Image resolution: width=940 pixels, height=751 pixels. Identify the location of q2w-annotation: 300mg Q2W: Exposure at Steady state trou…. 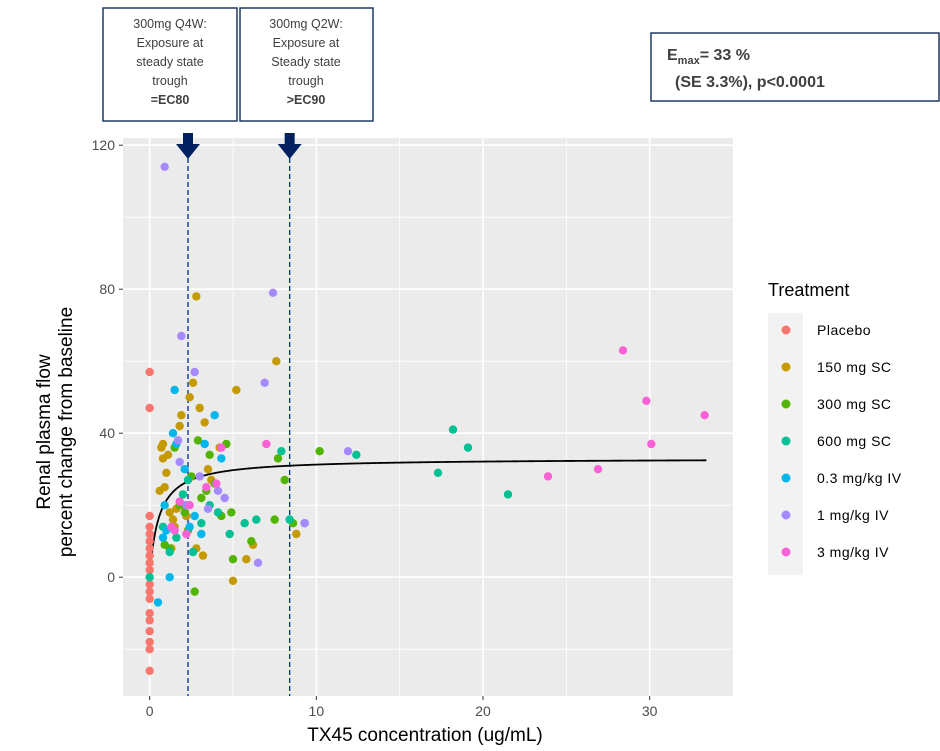
(306, 64).